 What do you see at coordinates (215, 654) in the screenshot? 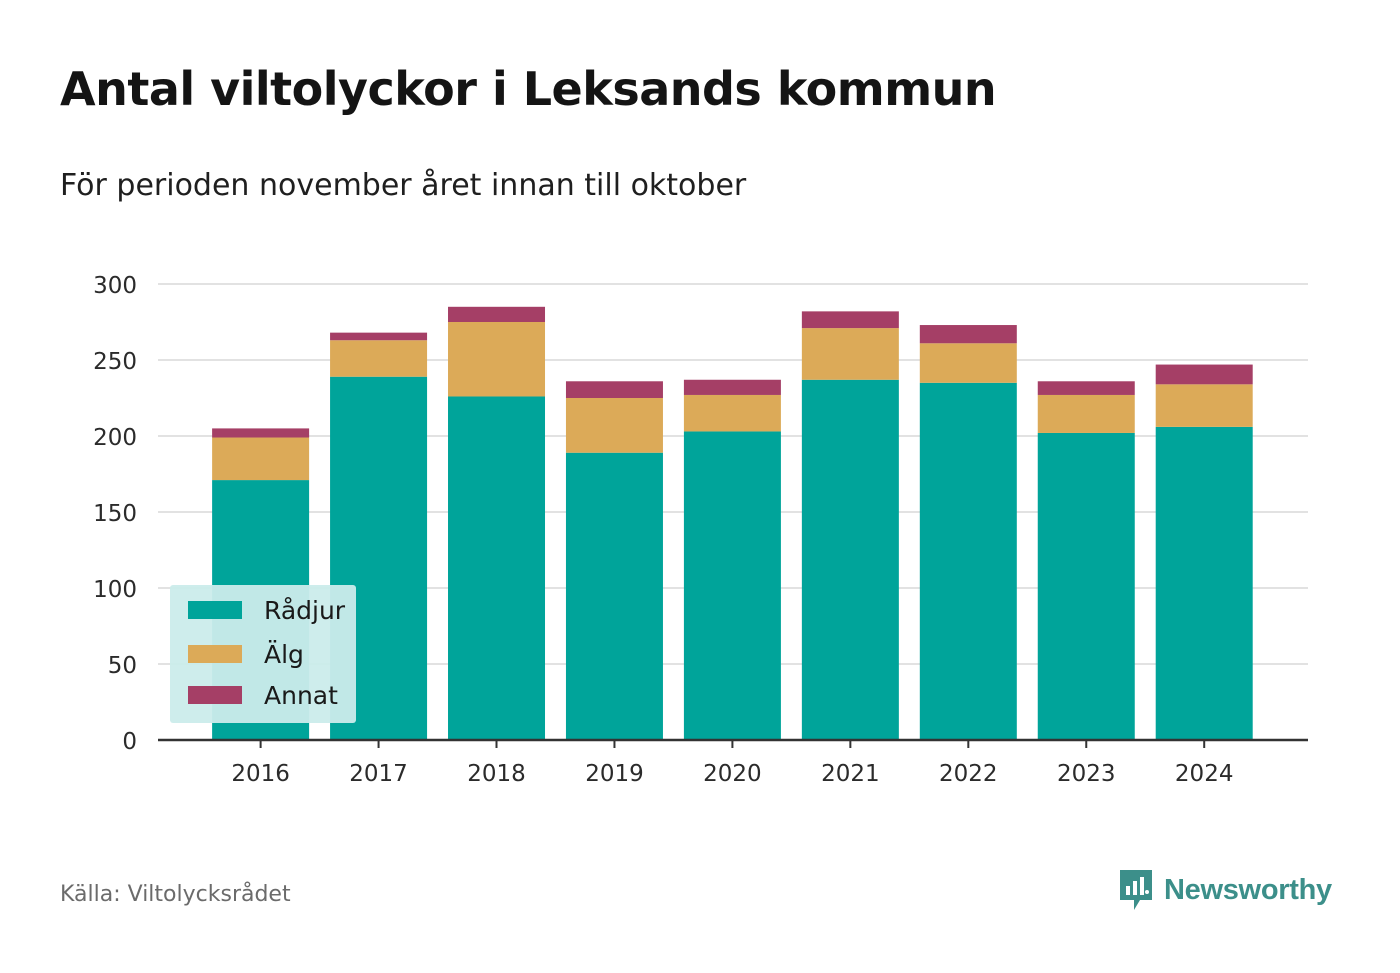
I see `legend-swatch-alg` at bounding box center [215, 654].